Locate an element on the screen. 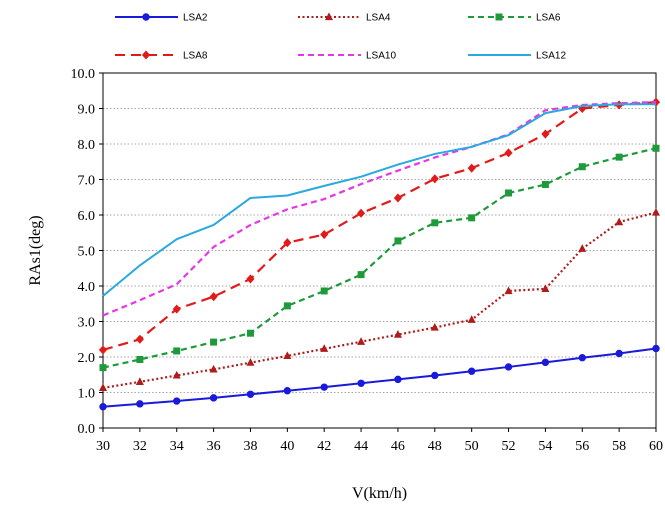 Image resolution: width=665 pixels, height=508 pixels. y-axis-ticks: 0.0 1.0 2.0 3.0 4.0 5.0 6.0 7.0 8.0 9.0 10.0 is located at coordinates (87, 252).